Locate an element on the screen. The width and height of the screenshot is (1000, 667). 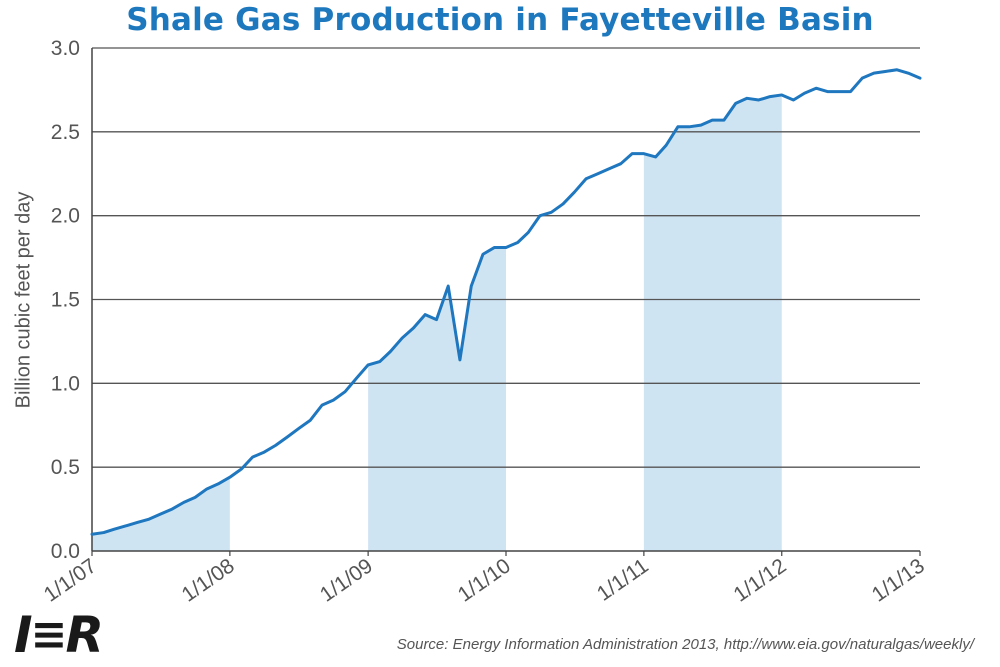
x-tick-label: 1/1/12 is located at coordinates (760, 580).